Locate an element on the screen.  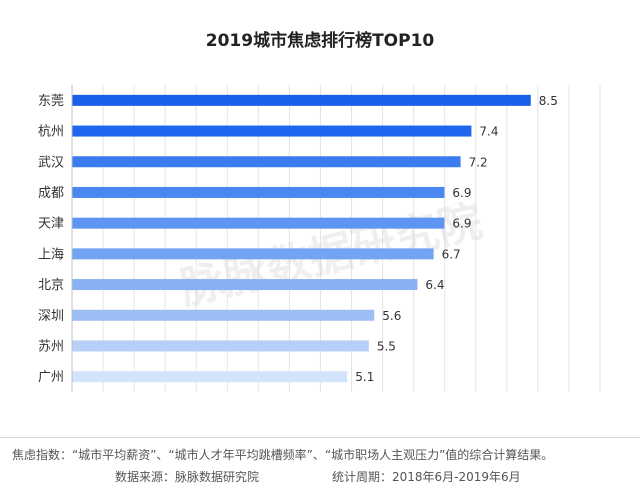
category-label: 杭州 is located at coordinates (51, 132).